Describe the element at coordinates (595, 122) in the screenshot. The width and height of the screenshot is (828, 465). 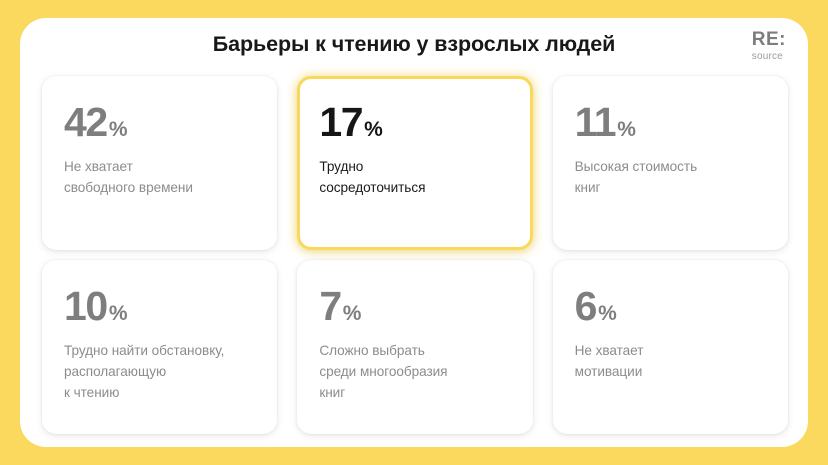
I see `stat-value: 11` at that location.